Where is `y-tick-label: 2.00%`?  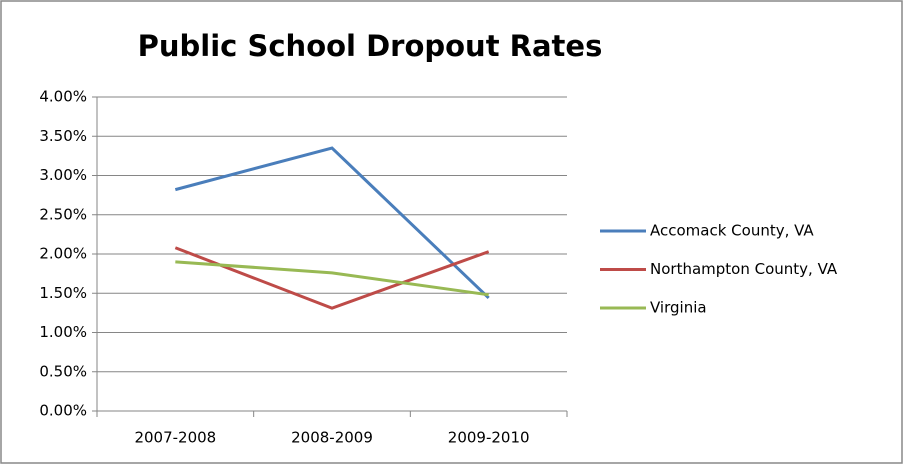
y-tick-label: 2.00% is located at coordinates (63, 254).